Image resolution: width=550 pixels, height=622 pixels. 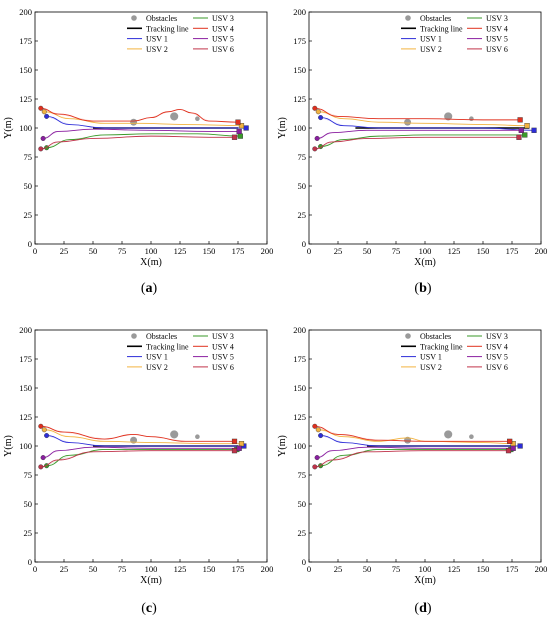 I want to click on legend-usv1-label: USV 1, so click(x=157, y=39).